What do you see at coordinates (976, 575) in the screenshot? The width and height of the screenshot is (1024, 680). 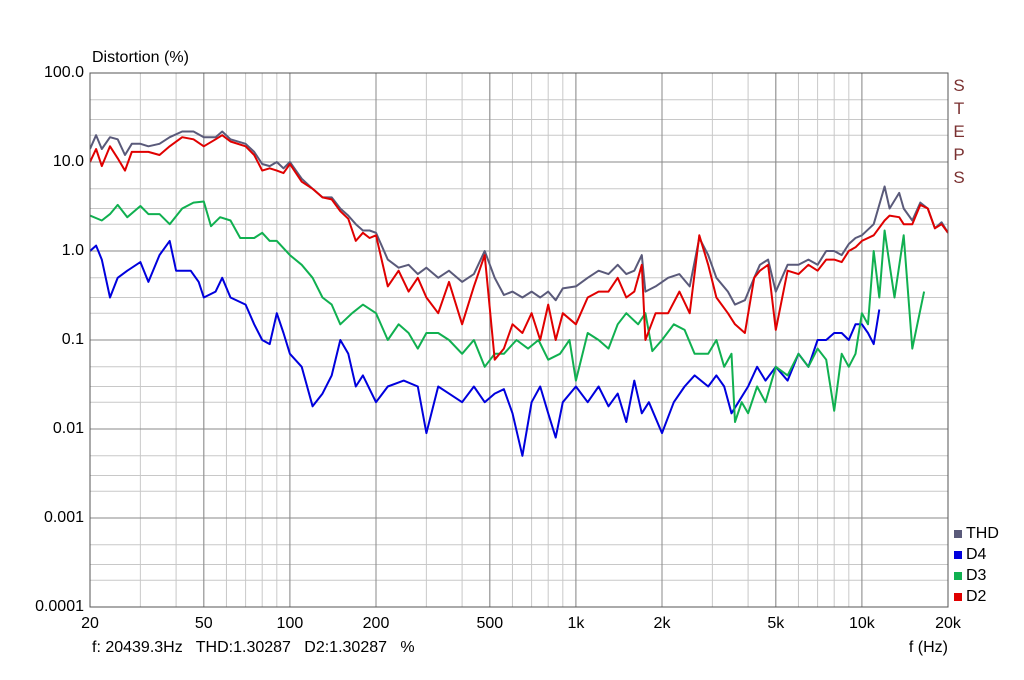 I see `legend-label: D3` at bounding box center [976, 575].